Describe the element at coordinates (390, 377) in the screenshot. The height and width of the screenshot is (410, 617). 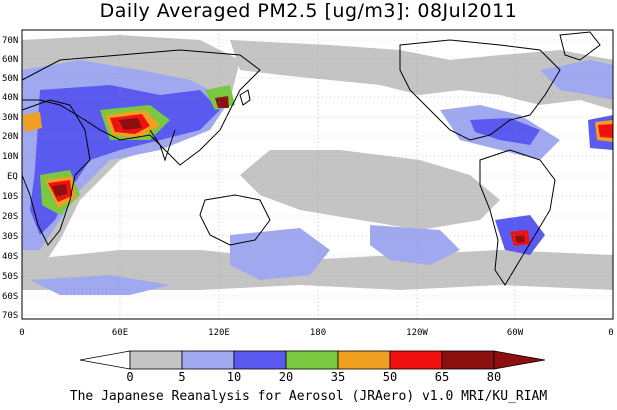
I see `colorbar-tick-label: 50` at that location.